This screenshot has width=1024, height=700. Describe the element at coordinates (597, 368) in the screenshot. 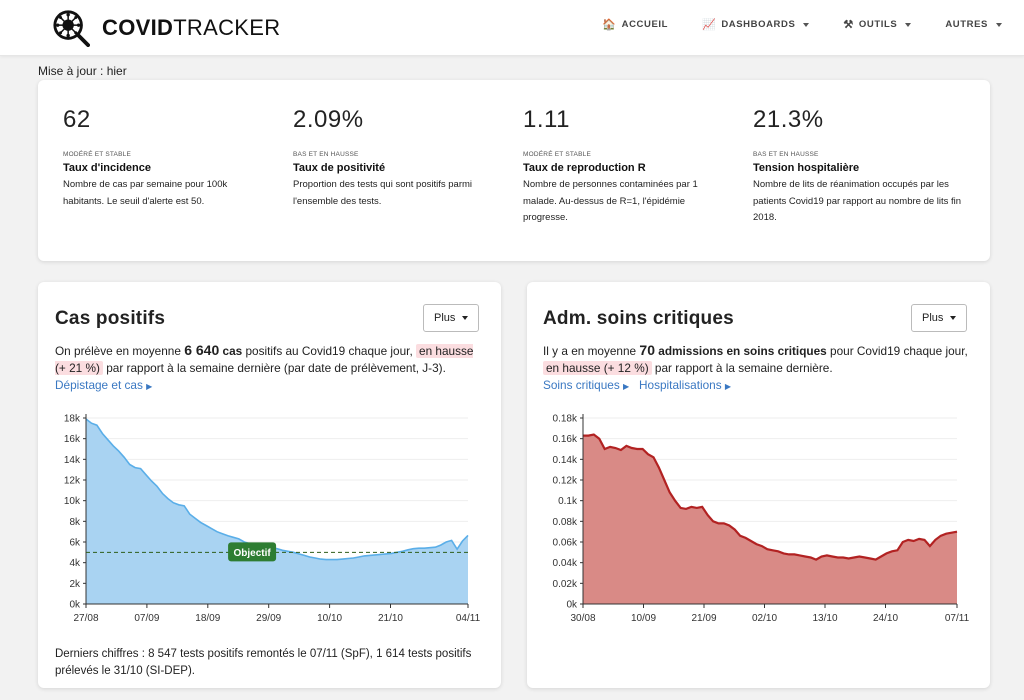

I see `trend-badge: en hausse (+ 12 %)` at that location.